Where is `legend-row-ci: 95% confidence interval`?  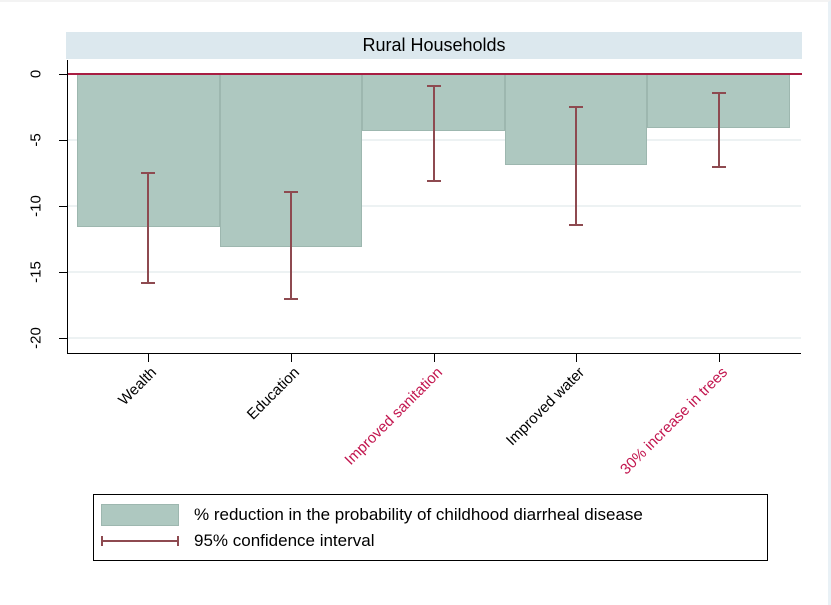 legend-row-ci: 95% confidence interval is located at coordinates (434, 541).